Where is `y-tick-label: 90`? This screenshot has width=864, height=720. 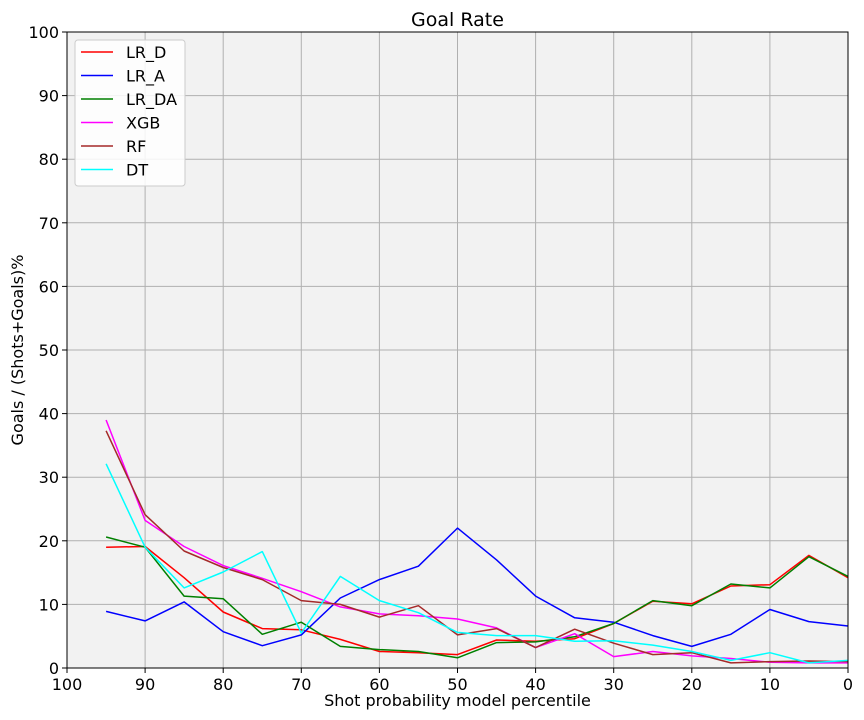
y-tick-label: 90 is located at coordinates (49, 96).